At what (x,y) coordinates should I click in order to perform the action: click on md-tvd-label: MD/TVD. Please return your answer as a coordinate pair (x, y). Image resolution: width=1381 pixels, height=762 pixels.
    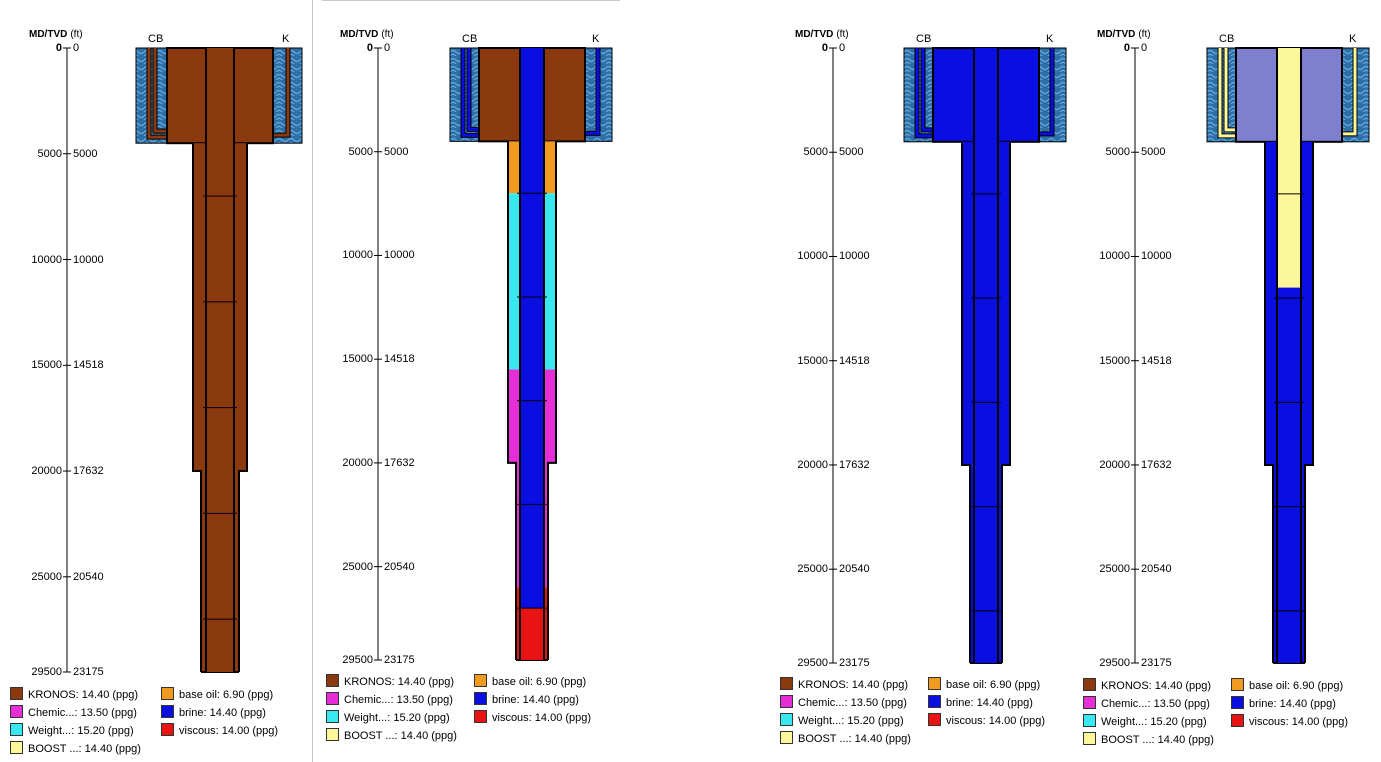
    Looking at the image, I should click on (359, 34).